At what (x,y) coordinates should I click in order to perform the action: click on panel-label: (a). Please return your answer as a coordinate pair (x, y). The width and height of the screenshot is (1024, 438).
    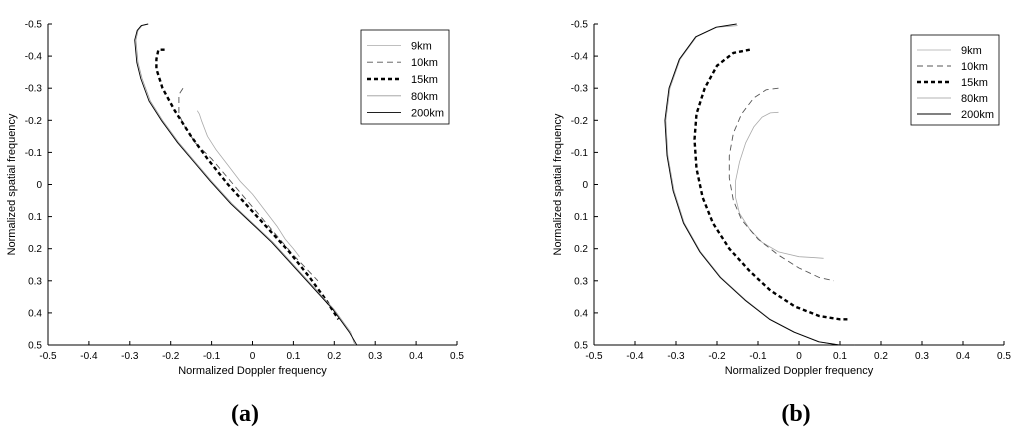
    Looking at the image, I should click on (245, 414).